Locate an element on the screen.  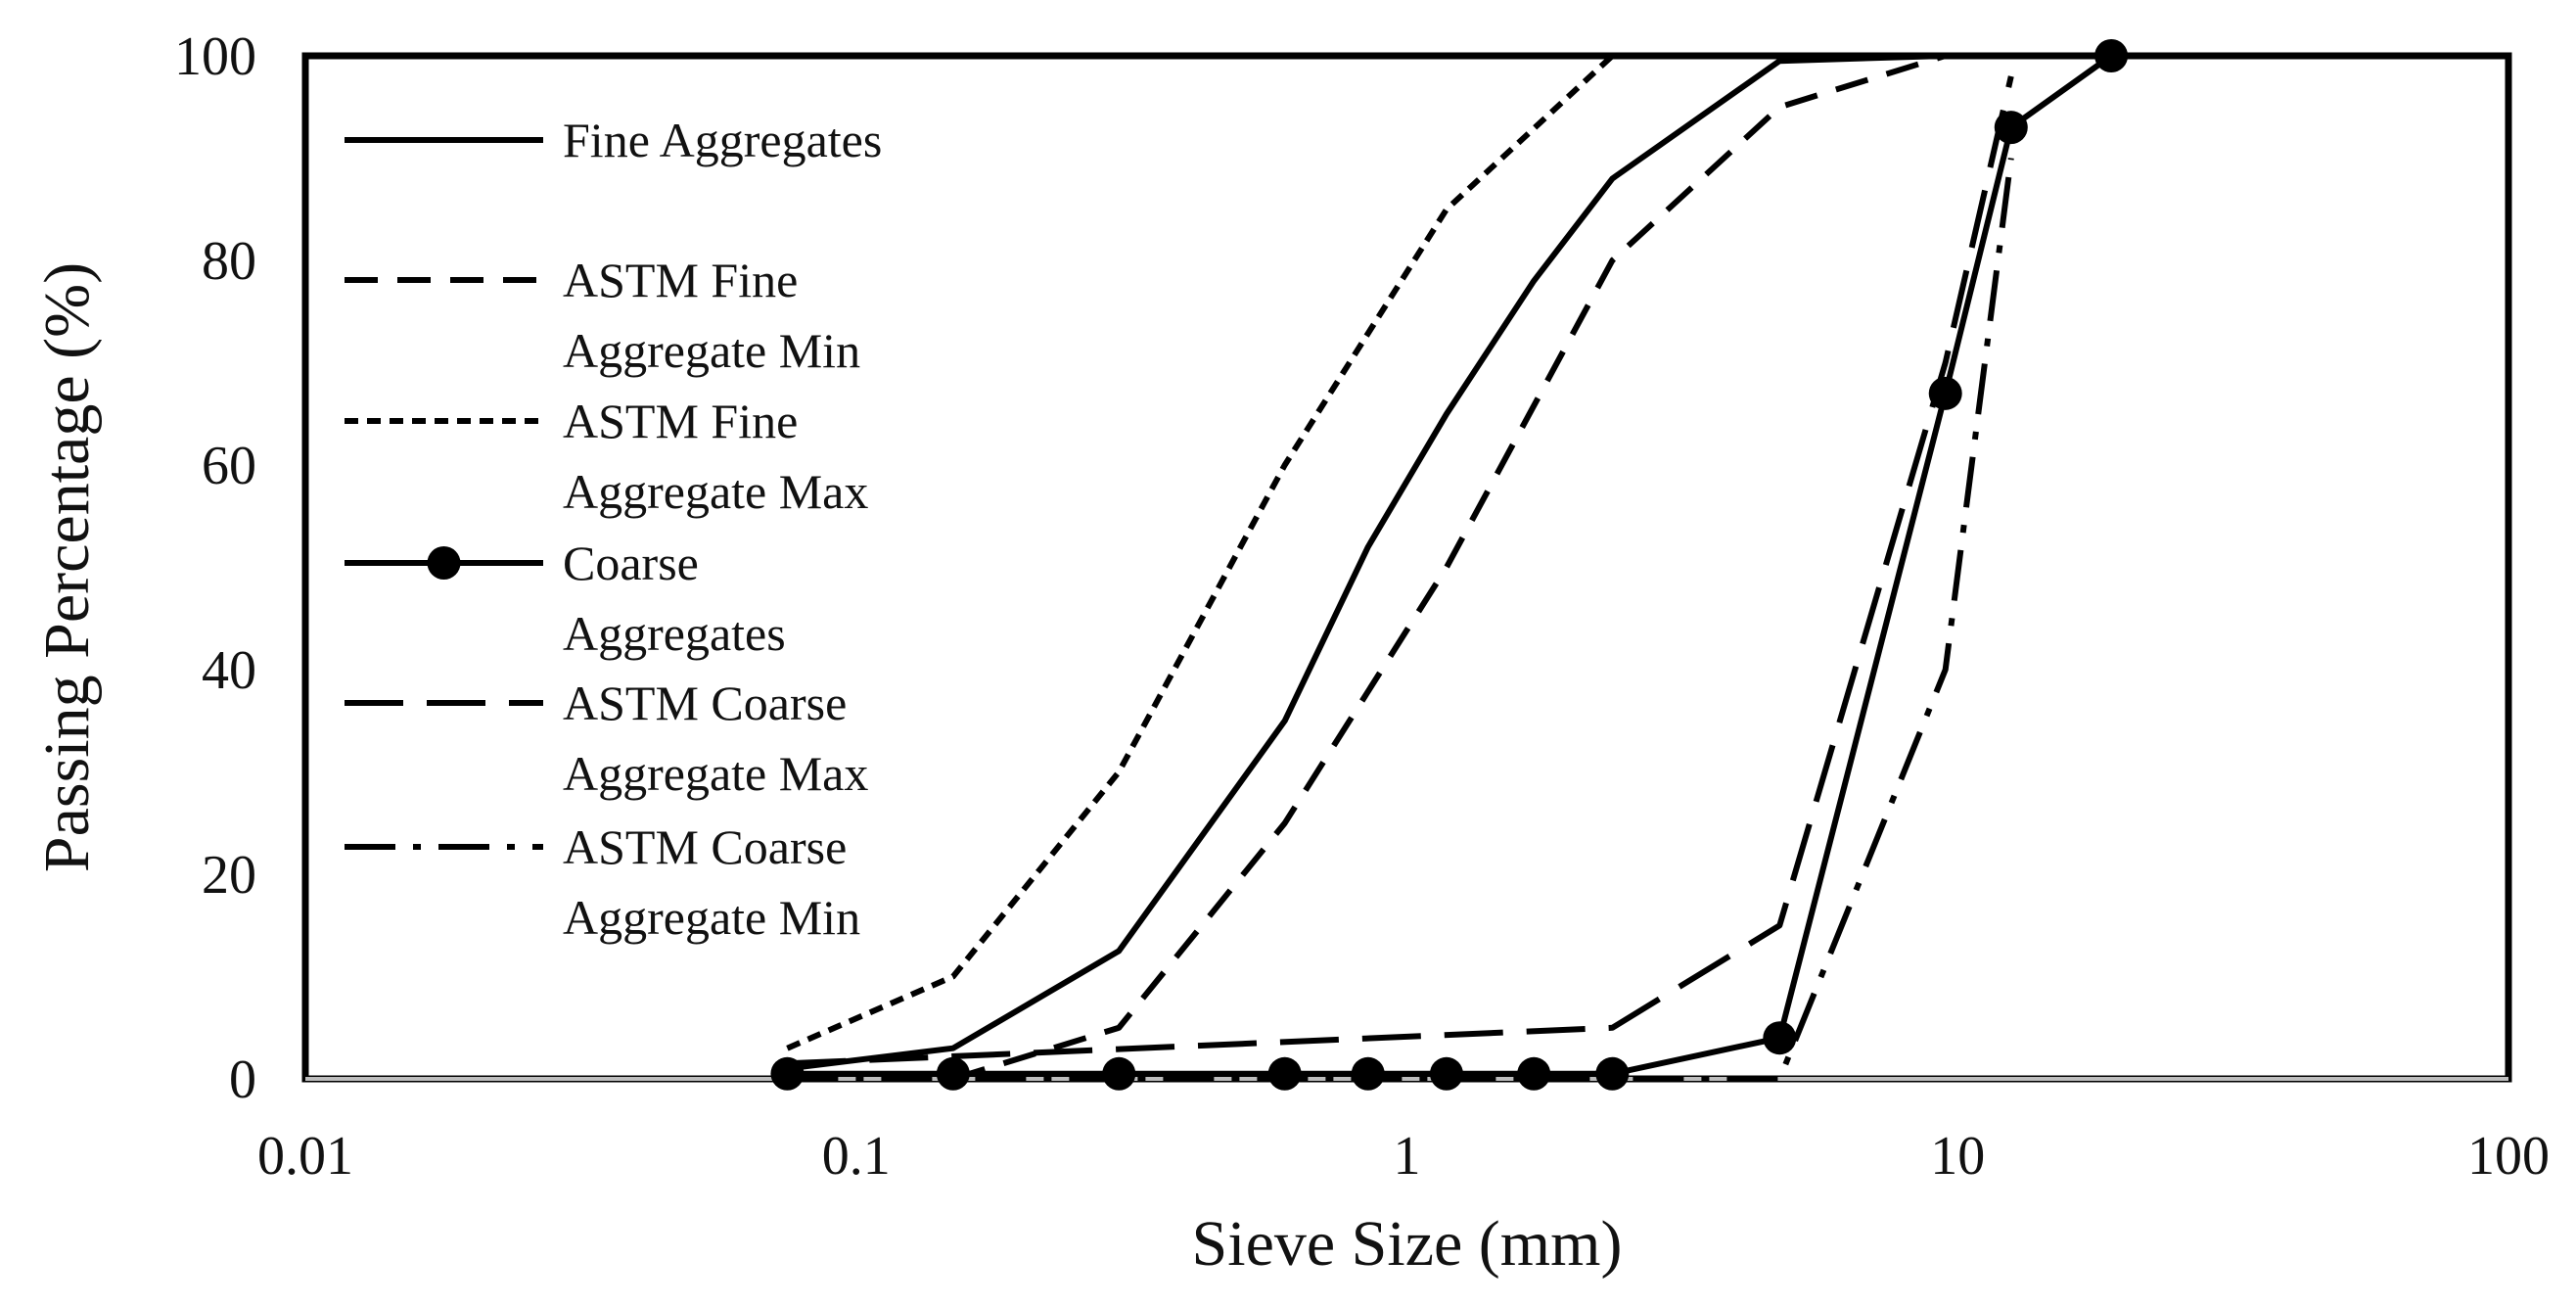
legend-marker is located at coordinates (444, 563).